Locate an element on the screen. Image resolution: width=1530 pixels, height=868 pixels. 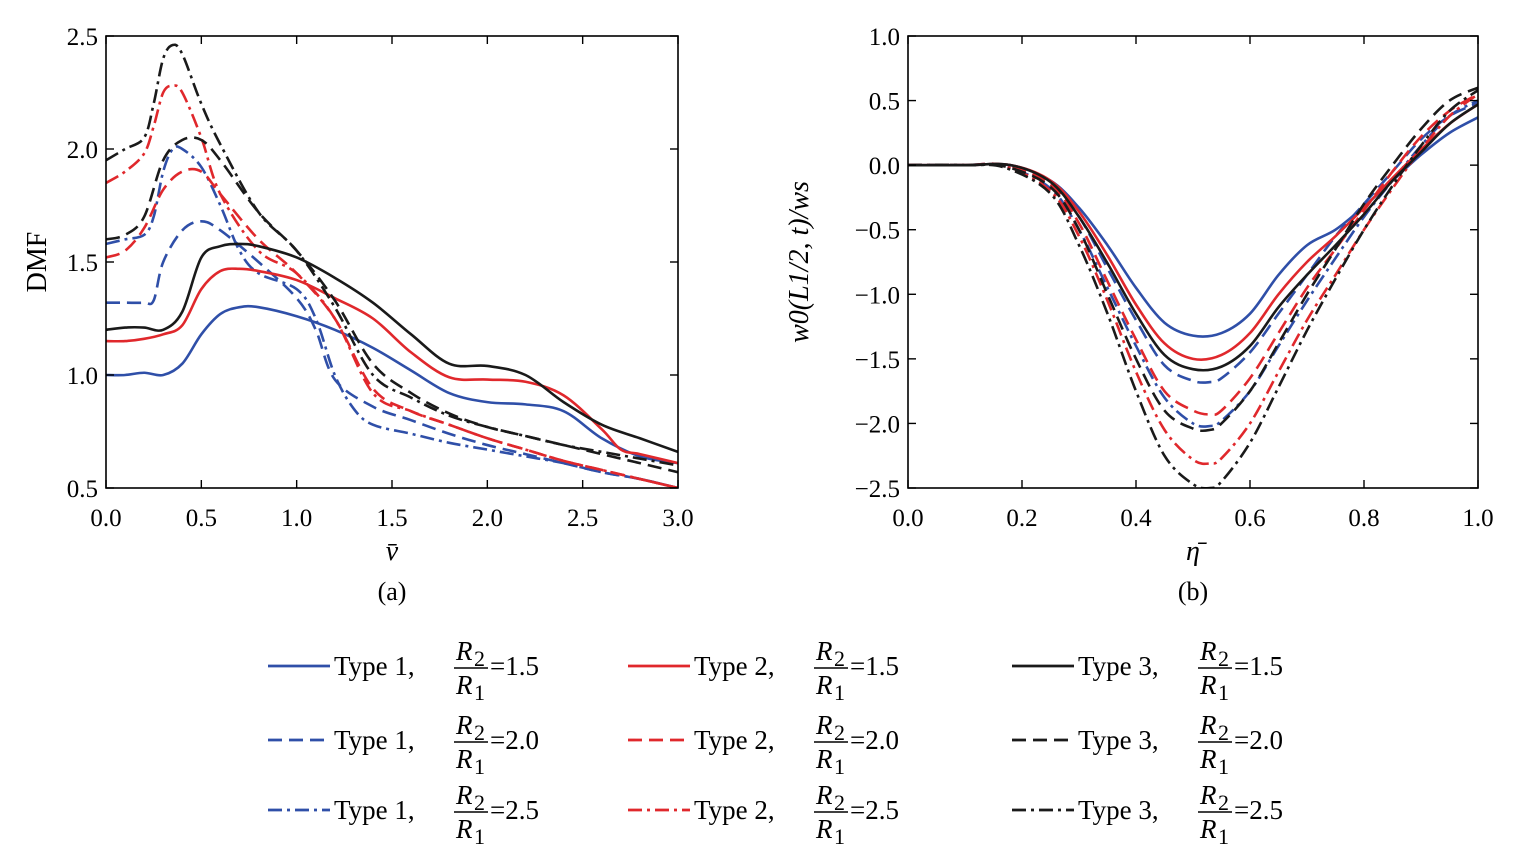
x-tick-label: 1.0 is located at coordinates (1477, 518).